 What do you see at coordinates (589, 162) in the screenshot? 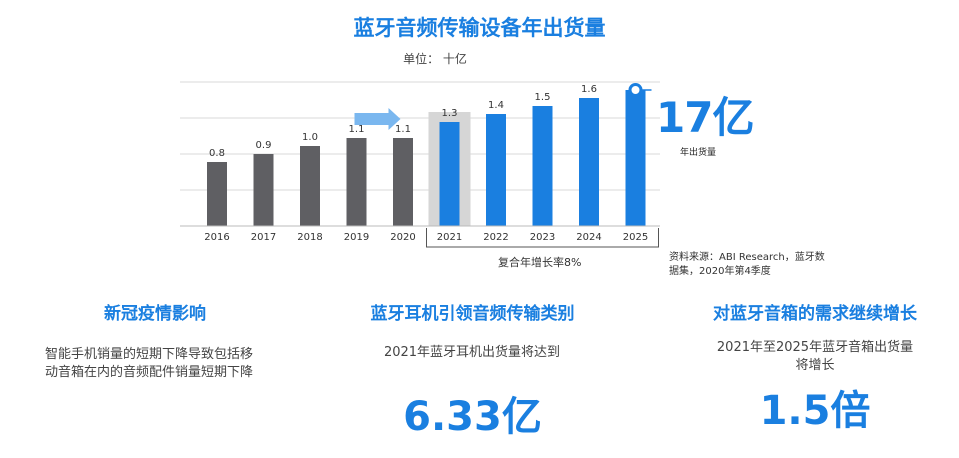
I see `bar-2024` at bounding box center [589, 162].